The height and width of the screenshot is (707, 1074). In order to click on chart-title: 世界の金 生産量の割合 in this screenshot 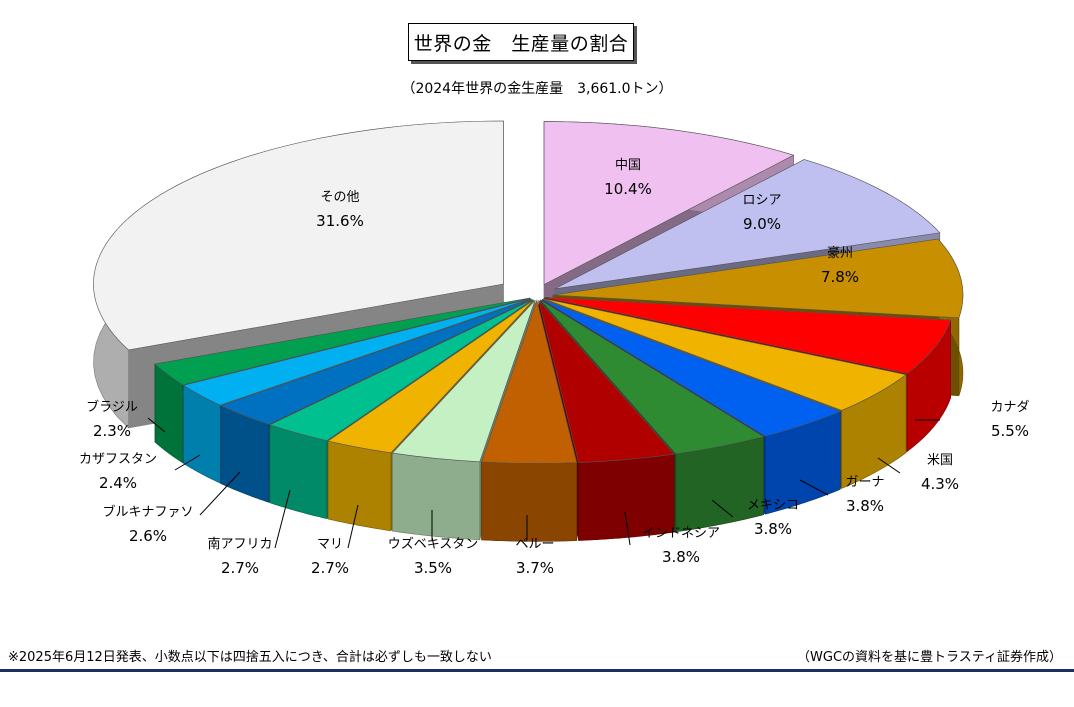, I will do `click(521, 42)`.